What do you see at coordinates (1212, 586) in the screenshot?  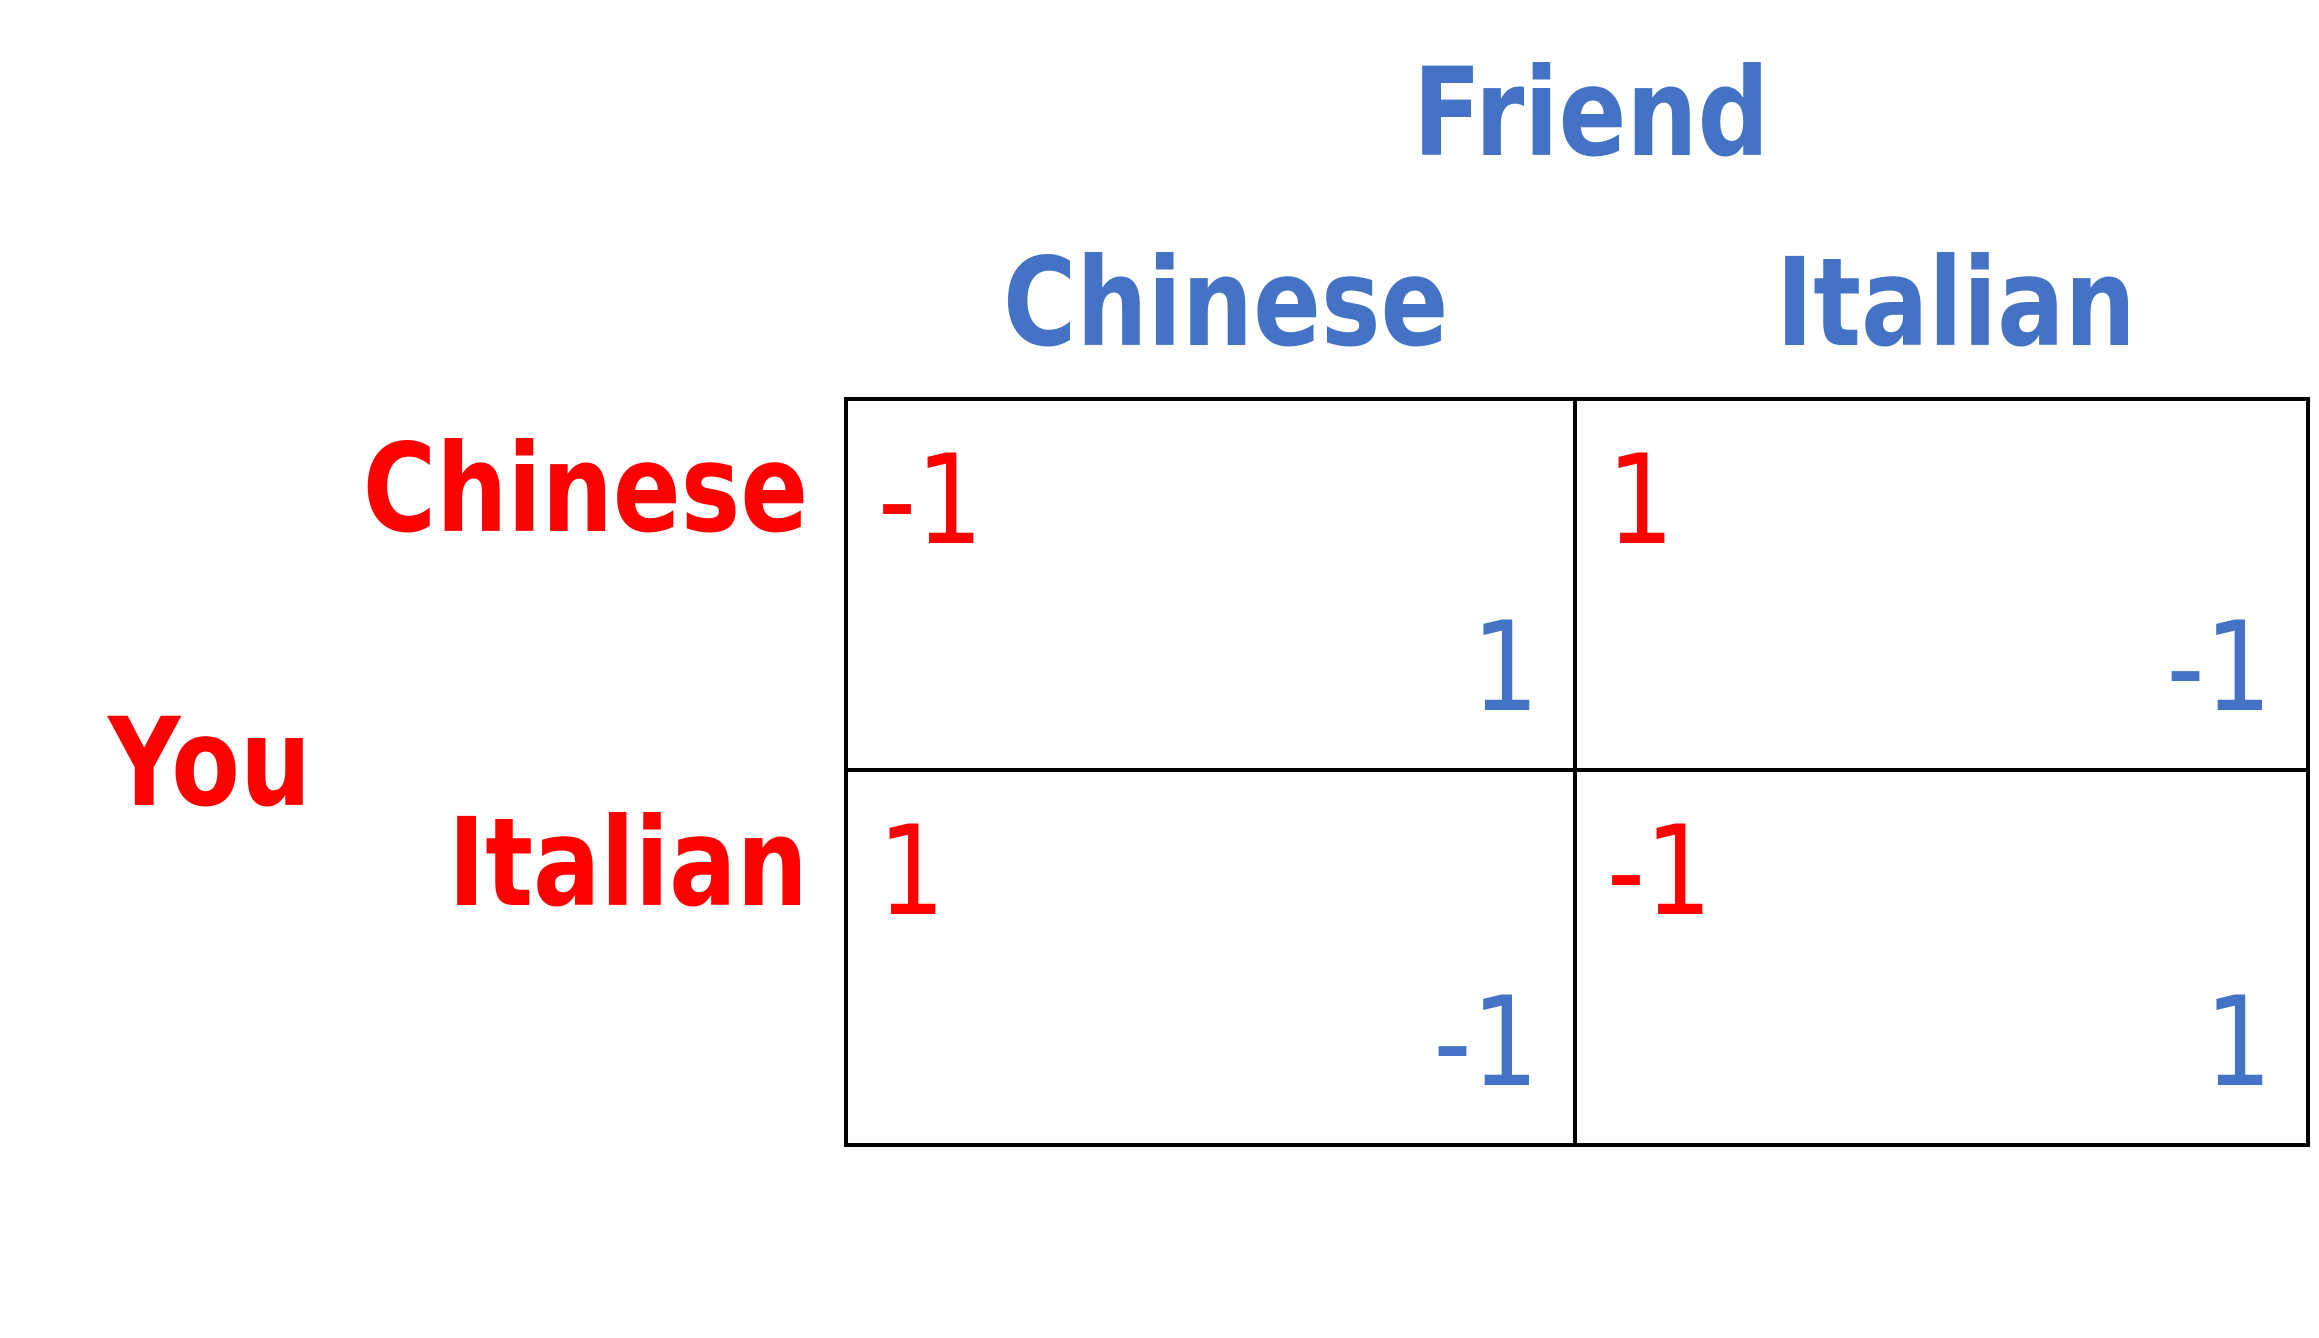 I see `payoff-cell-chinese-chinese: -1 1` at bounding box center [1212, 586].